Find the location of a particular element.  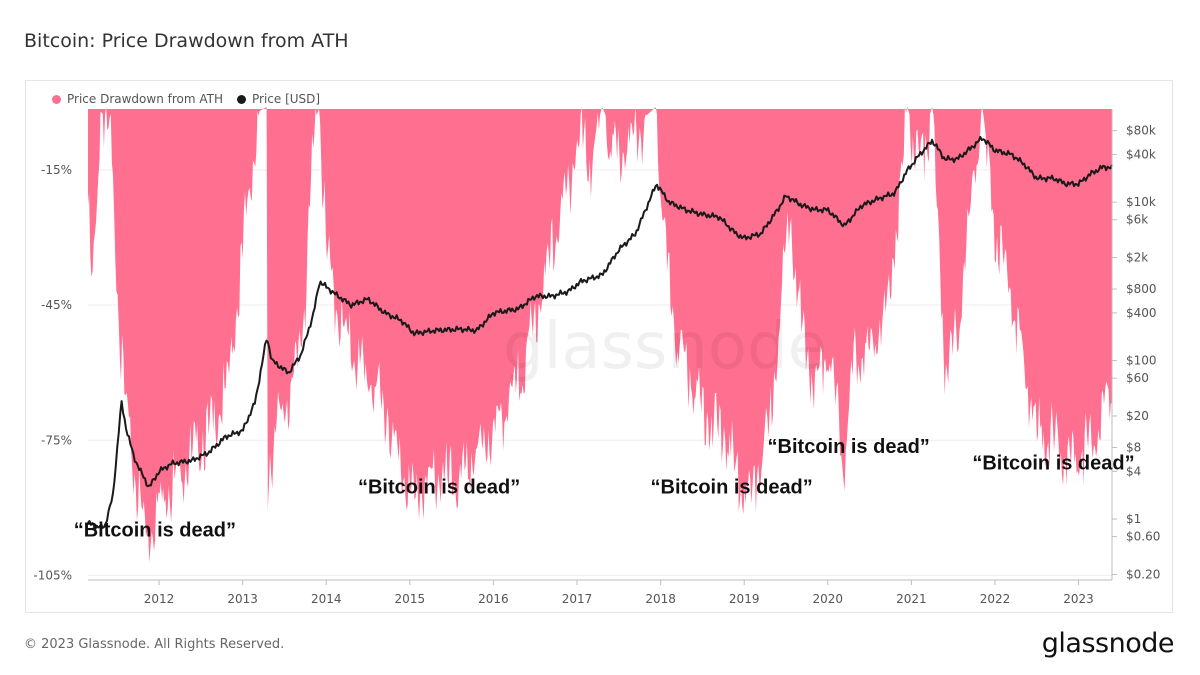

y-right-tick-label: $400 is located at coordinates (1141, 313).